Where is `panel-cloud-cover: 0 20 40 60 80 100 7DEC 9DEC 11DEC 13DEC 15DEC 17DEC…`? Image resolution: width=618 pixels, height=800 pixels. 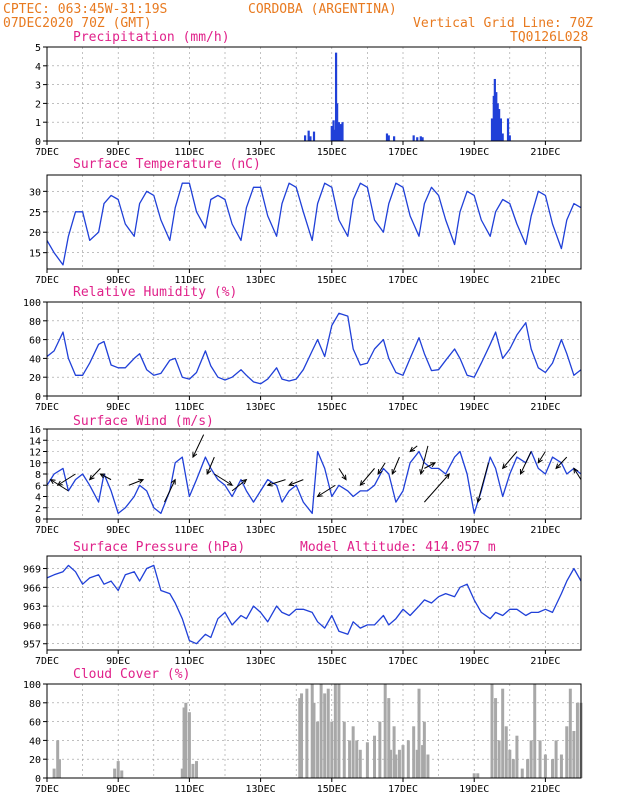 panel-cloud-cover: 0 20 40 60 80 100 7DEC 9DEC 11DEC 13DEC 15DEC 17DEC… is located at coordinates (303, 737).